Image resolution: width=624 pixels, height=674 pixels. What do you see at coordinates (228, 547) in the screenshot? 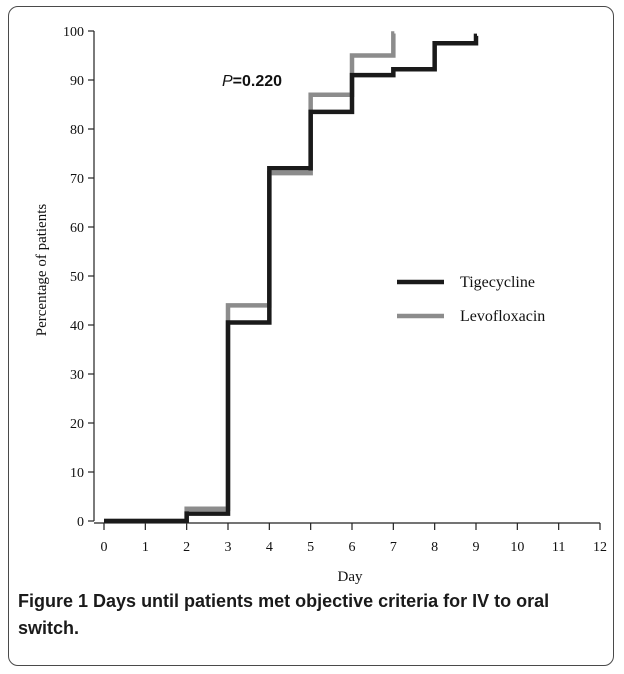
I see `x-tick-label: 3` at bounding box center [228, 547].